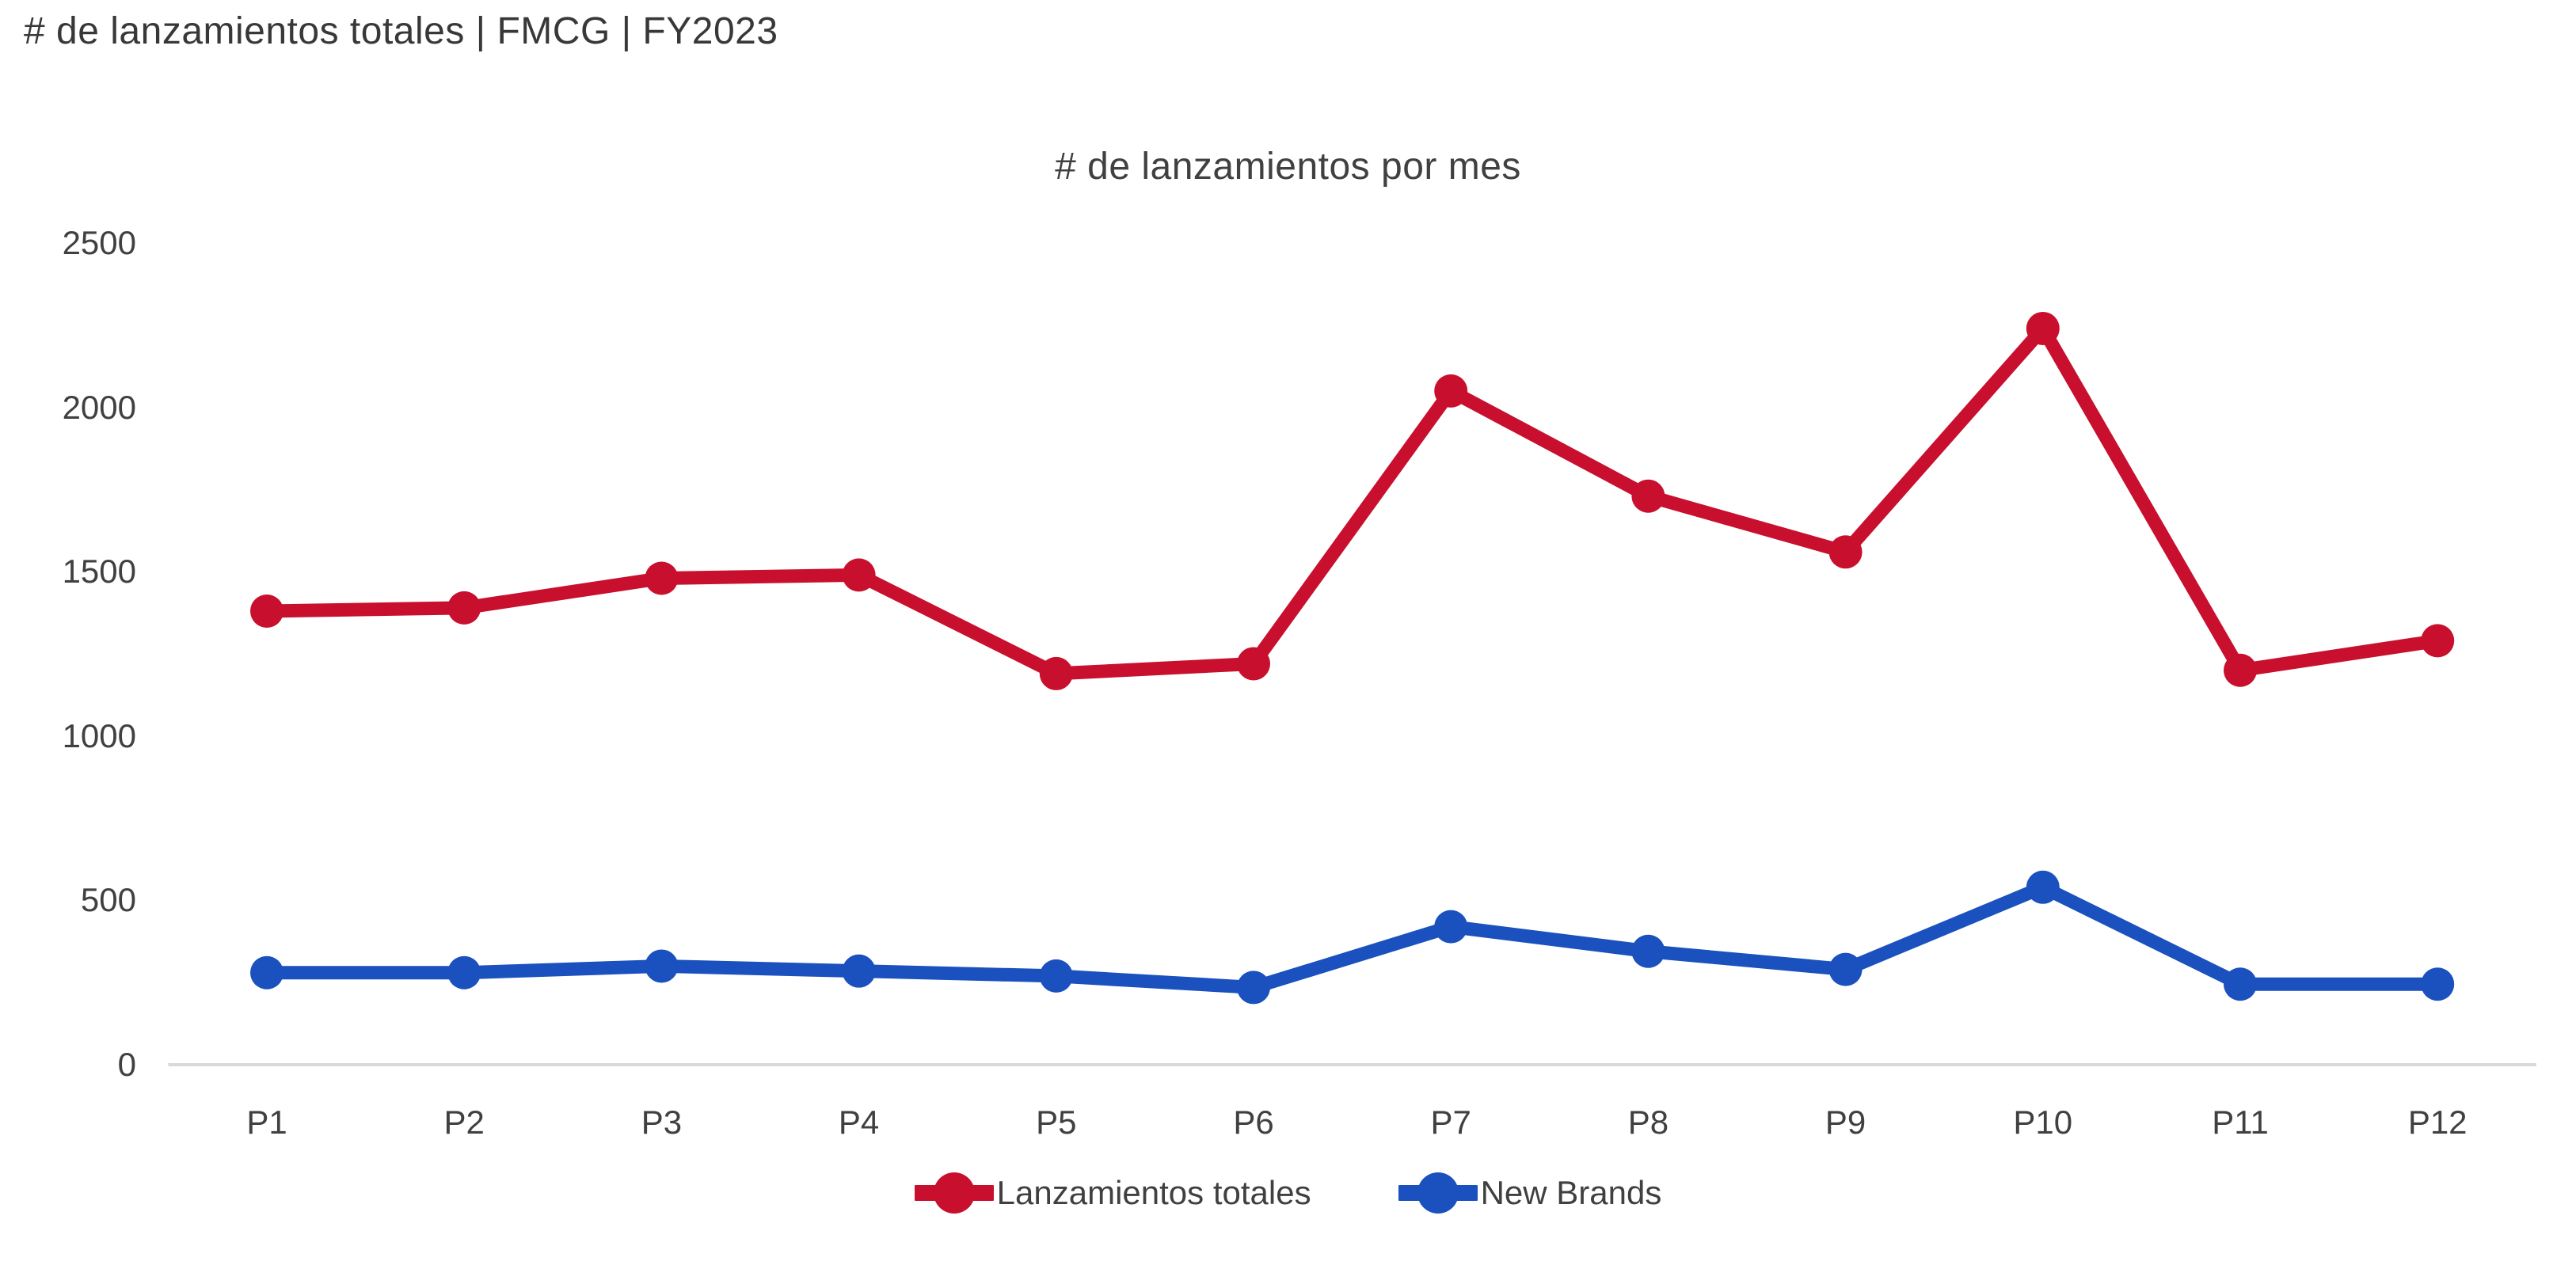 This screenshot has width=2576, height=1265. Describe the element at coordinates (2240, 984) in the screenshot. I see `data-point-new-brands-p11` at that location.